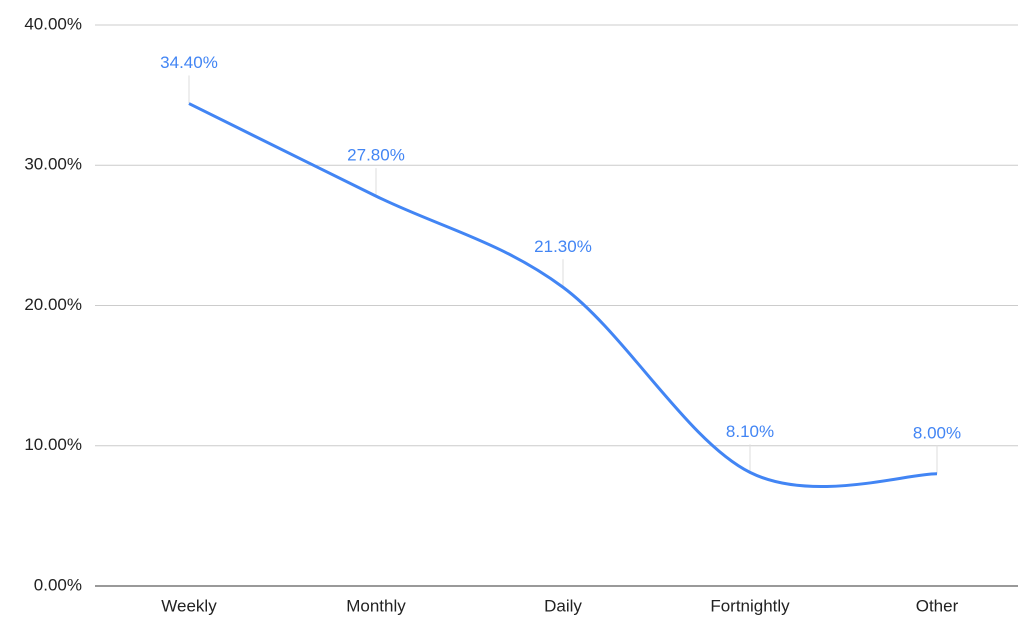 This screenshot has height=618, width=1018. What do you see at coordinates (53, 304) in the screenshot?
I see `y-tick-label: 20.00%` at bounding box center [53, 304].